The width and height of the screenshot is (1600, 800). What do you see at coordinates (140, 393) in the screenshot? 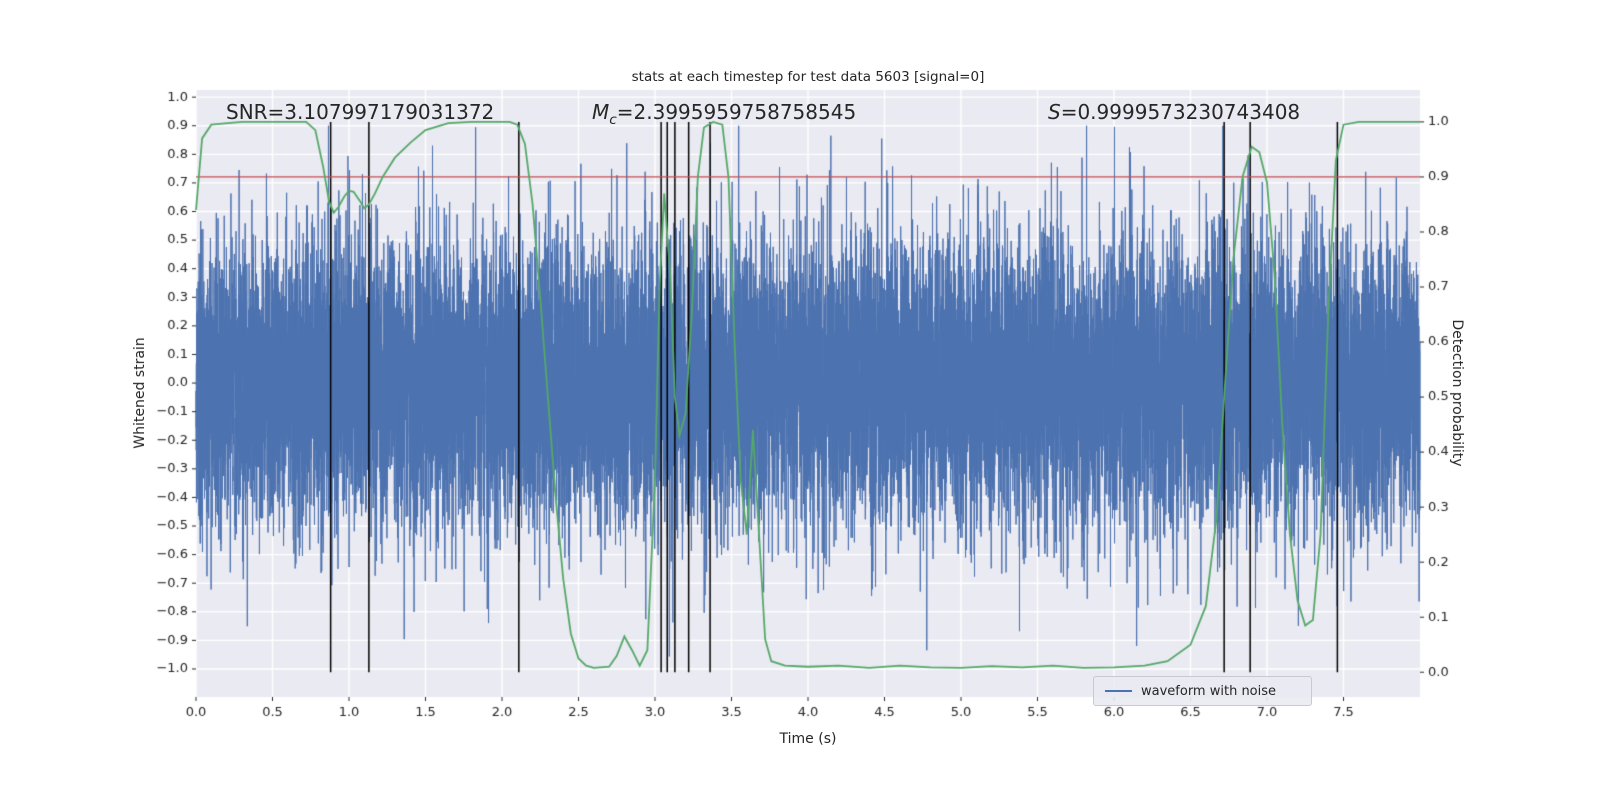
I see `y-axis-label-left: Whitened strain` at bounding box center [140, 393].